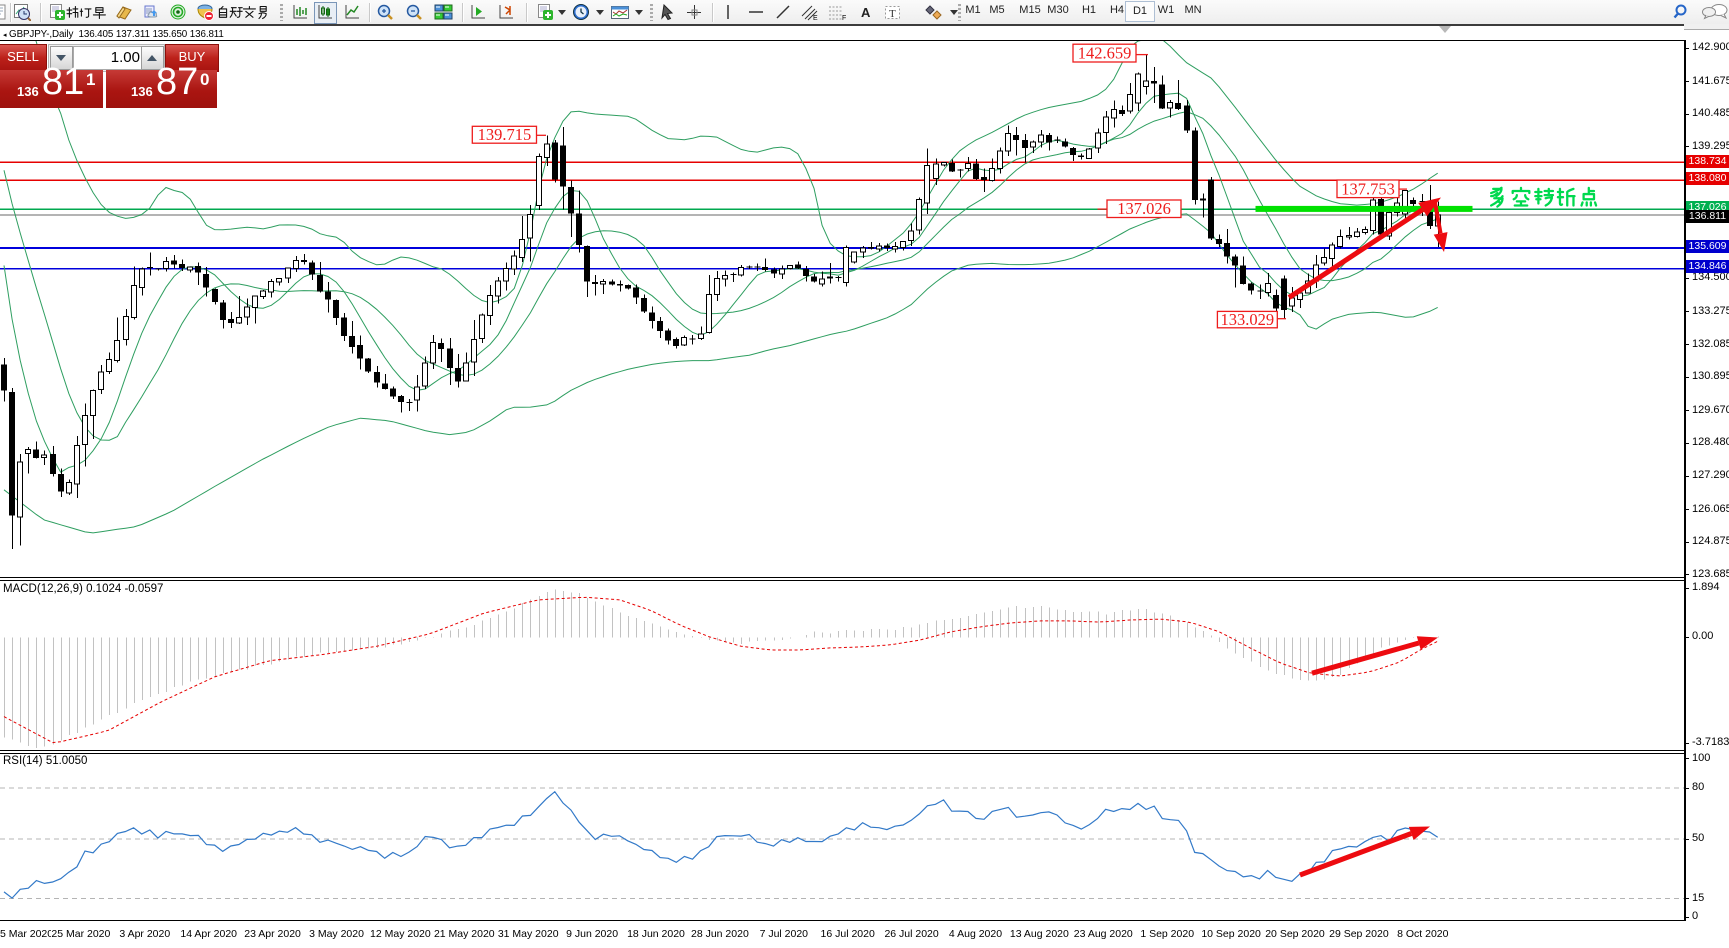 The width and height of the screenshot is (1729, 948). I want to click on svg-text: 142.659, so click(1105, 53).